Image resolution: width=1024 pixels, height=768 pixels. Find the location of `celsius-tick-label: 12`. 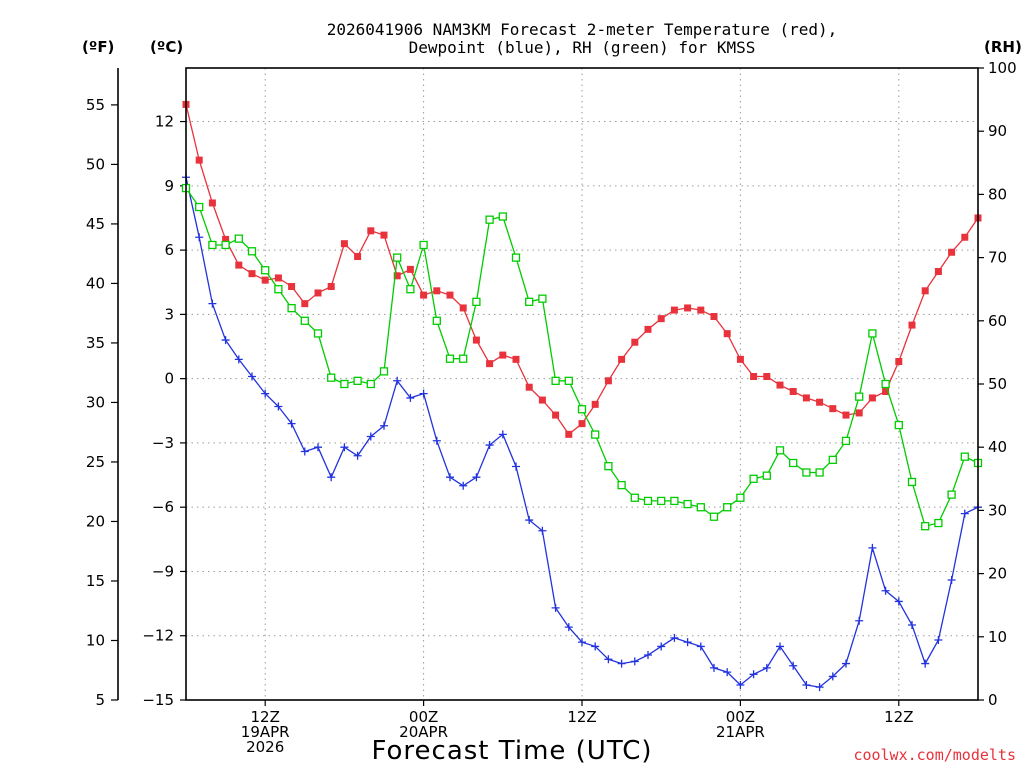

celsius-tick-label: 12 is located at coordinates (164, 122).